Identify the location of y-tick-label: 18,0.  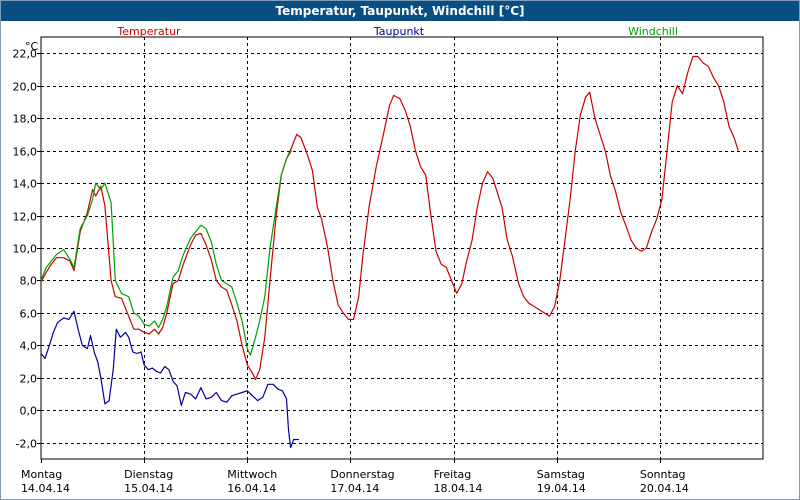
(25, 119).